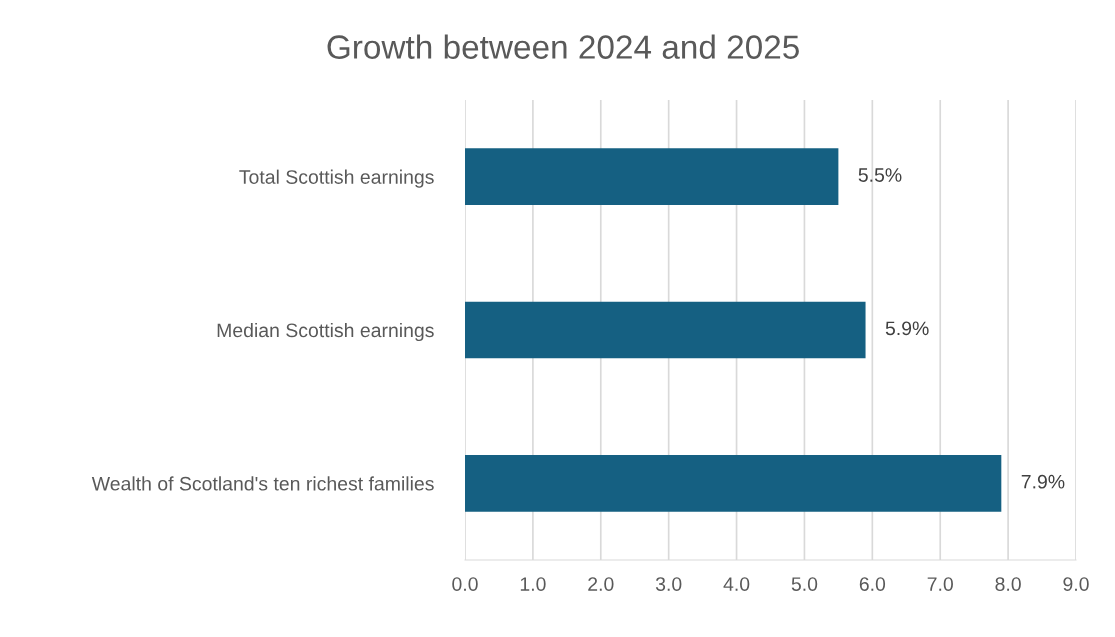 The width and height of the screenshot is (1115, 637). What do you see at coordinates (563, 46) in the screenshot?
I see `chart-title: Growth between 2024 and 2025` at bounding box center [563, 46].